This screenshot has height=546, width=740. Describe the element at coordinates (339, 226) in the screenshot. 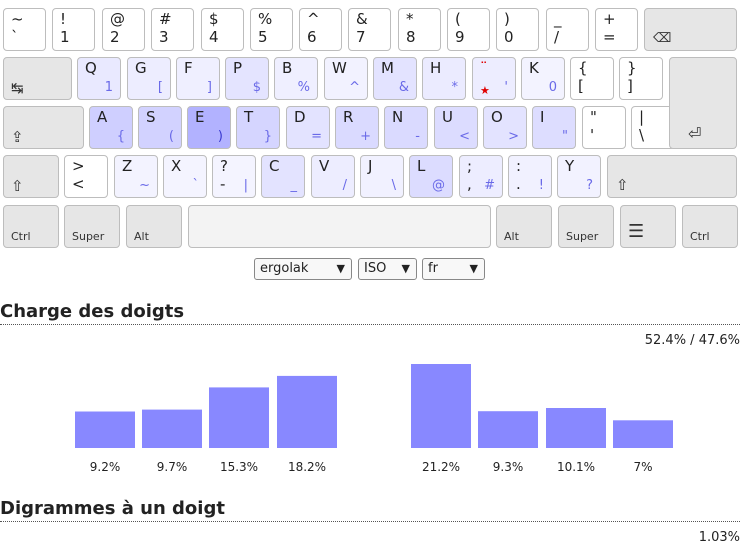

I see `key-space` at that location.